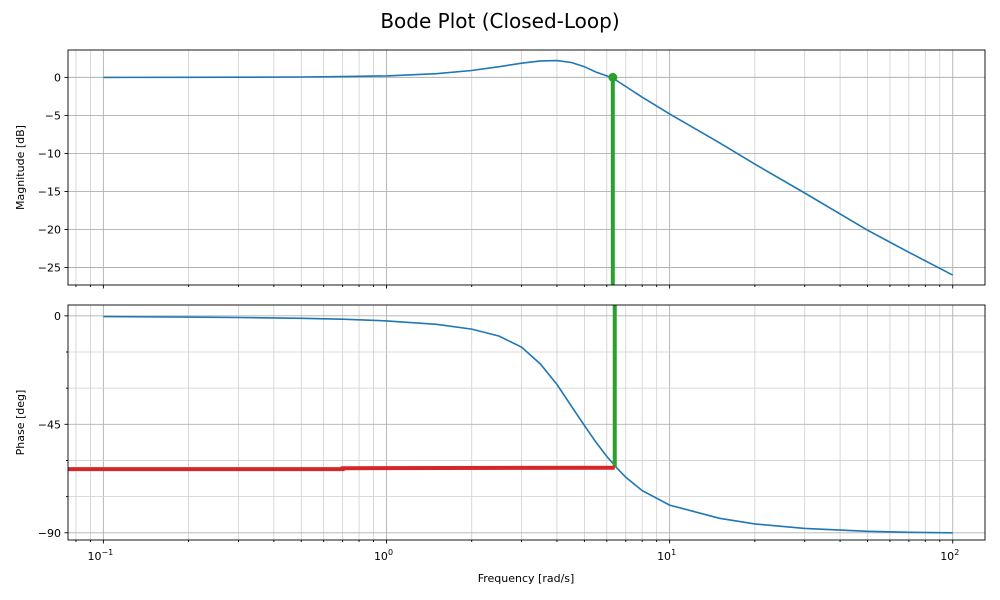 This screenshot has height=600, width=1000. I want to click on phase-y-tick-label: −90, so click(49, 533).